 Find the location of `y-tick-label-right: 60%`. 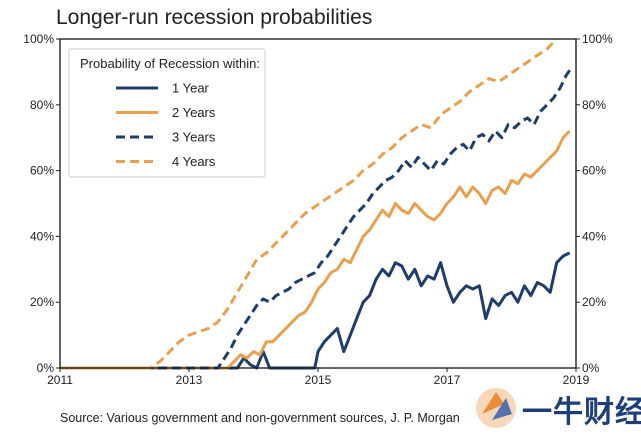

y-tick-label-right: 60% is located at coordinates (594, 171).